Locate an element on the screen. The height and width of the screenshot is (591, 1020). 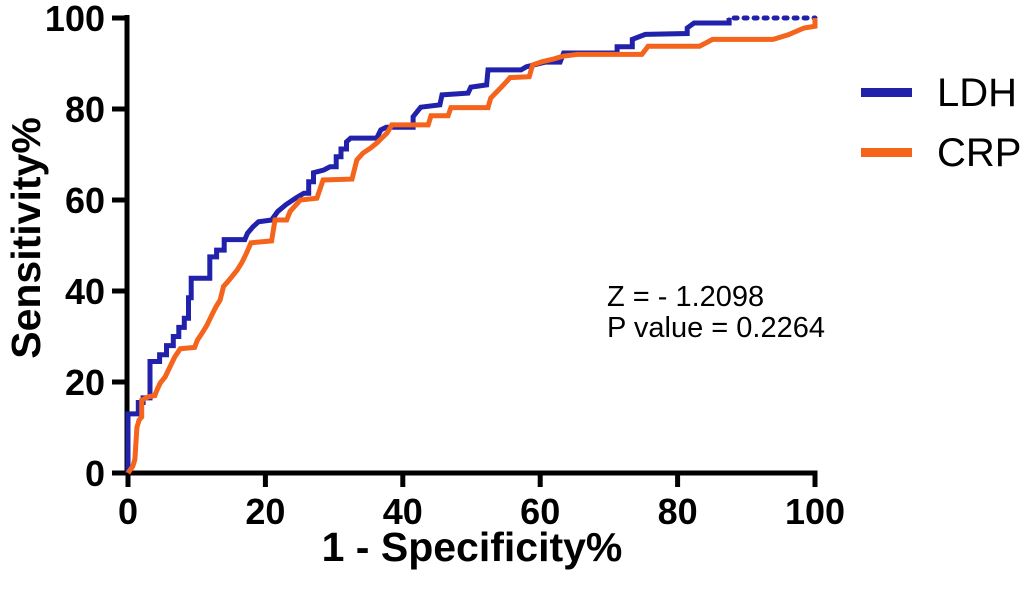
x-tick-label: 80 is located at coordinates (678, 511).